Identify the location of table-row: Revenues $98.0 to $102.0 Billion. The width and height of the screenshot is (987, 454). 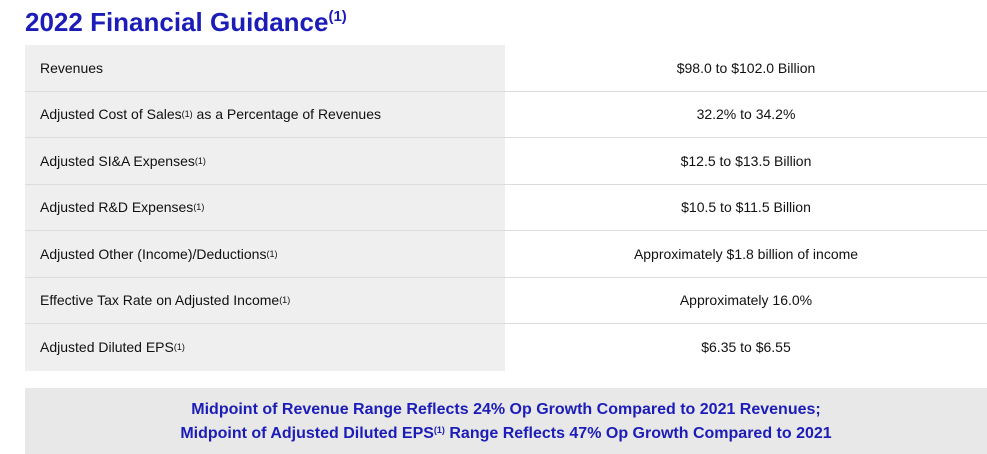
(506, 68).